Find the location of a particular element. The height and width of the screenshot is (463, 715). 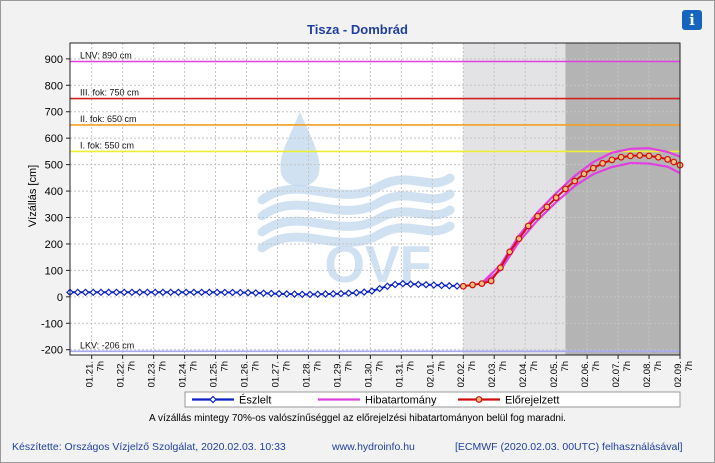

error-band-upper is located at coordinates (581, 215).